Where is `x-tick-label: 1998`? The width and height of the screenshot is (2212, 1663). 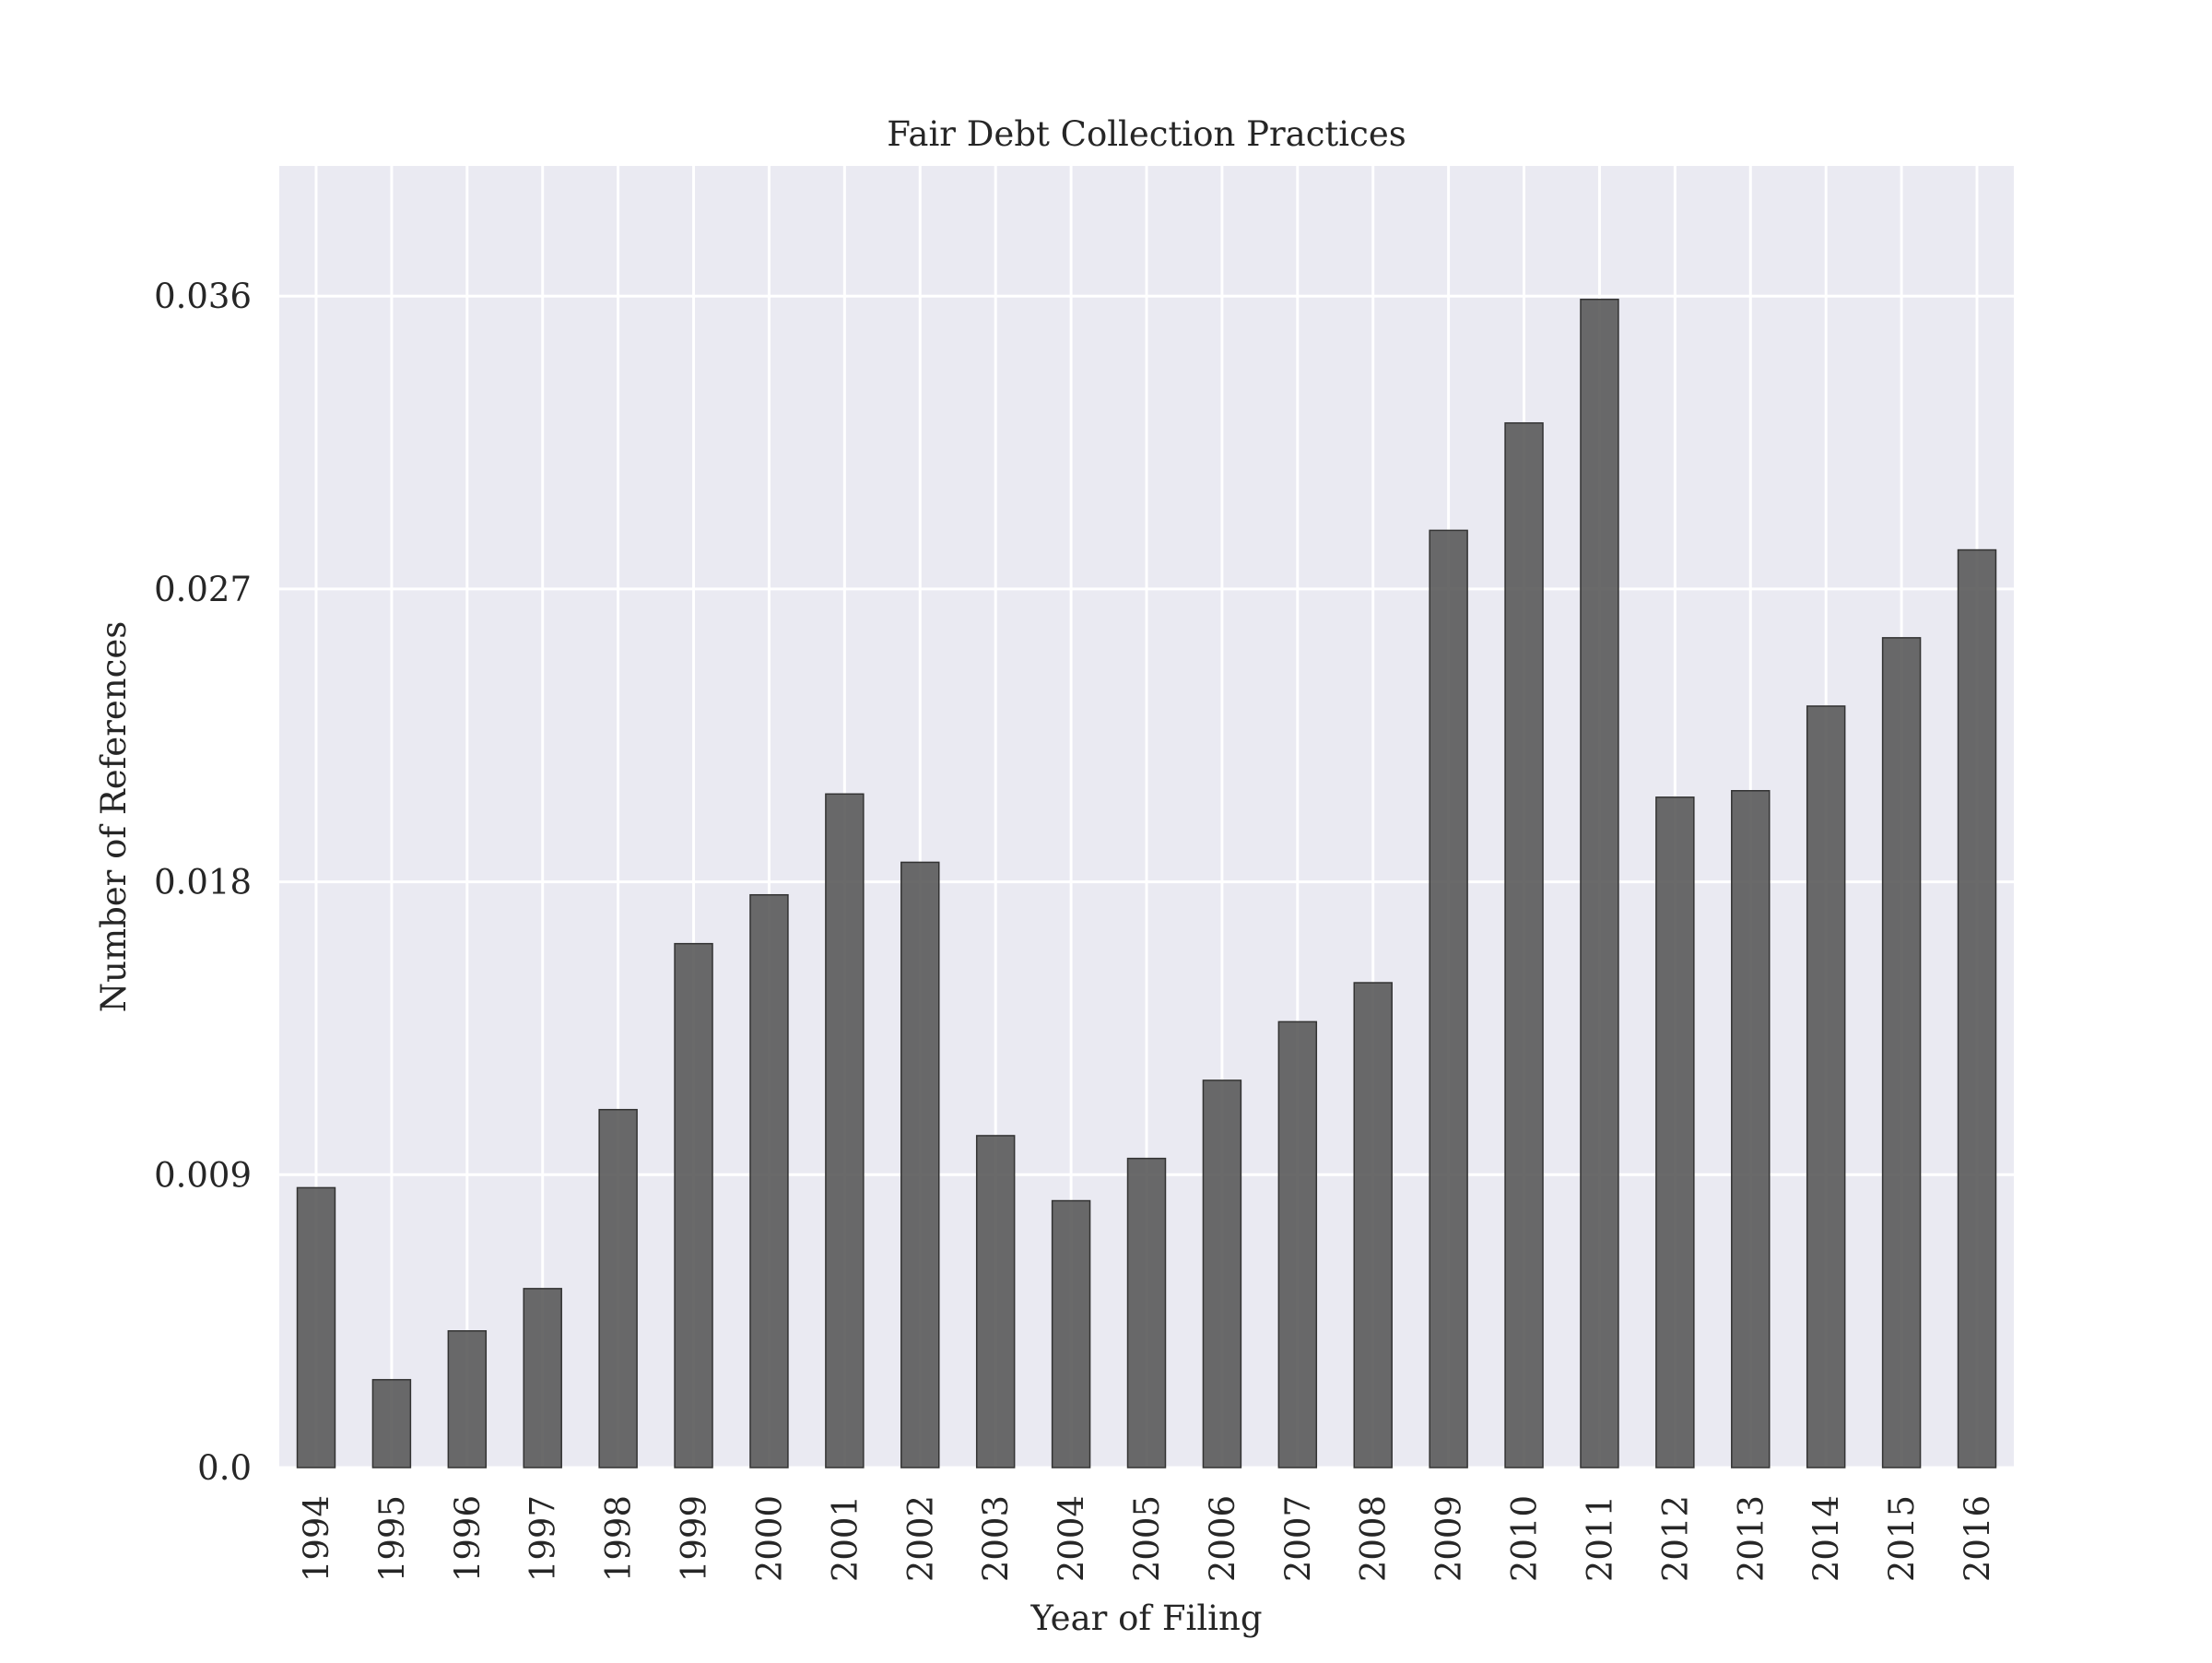
x-tick-label: 1998 is located at coordinates (619, 1538).